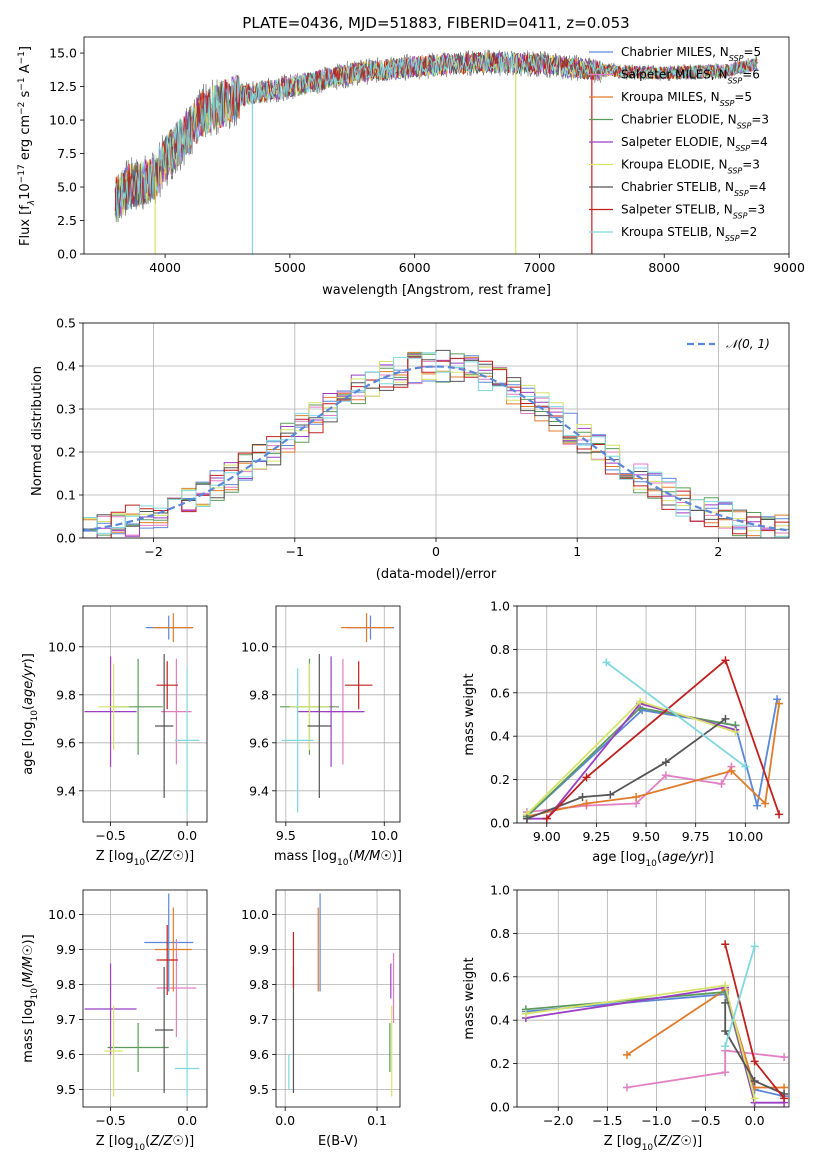 The image size is (819, 1170). What do you see at coordinates (694, 144) in the screenshot?
I see `legend-label: Salpeter ELODIE, NSSP=4` at bounding box center [694, 144].